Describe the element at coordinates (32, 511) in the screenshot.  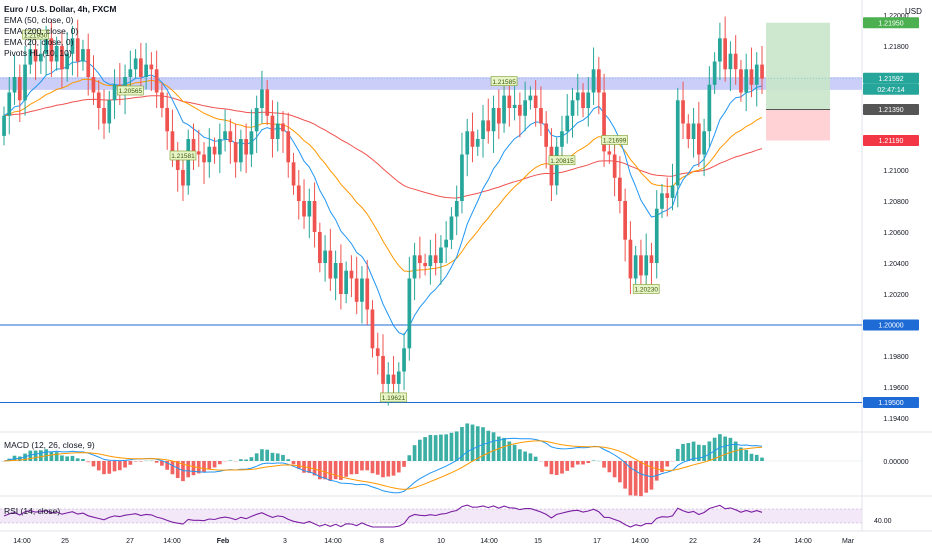
I see `rsi-label: RSI (14, close)` at that location.